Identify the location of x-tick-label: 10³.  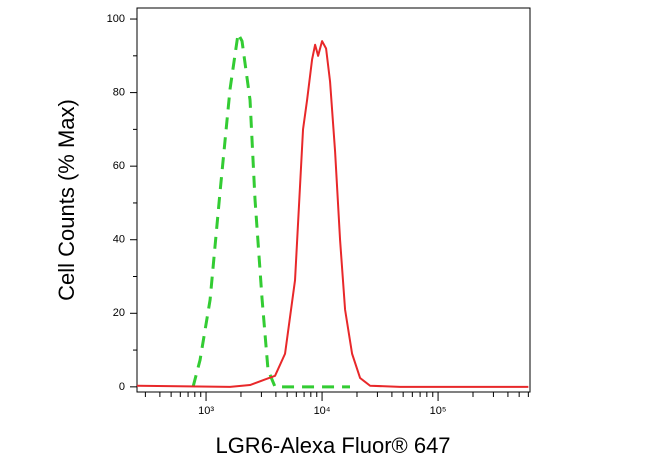
(206, 411).